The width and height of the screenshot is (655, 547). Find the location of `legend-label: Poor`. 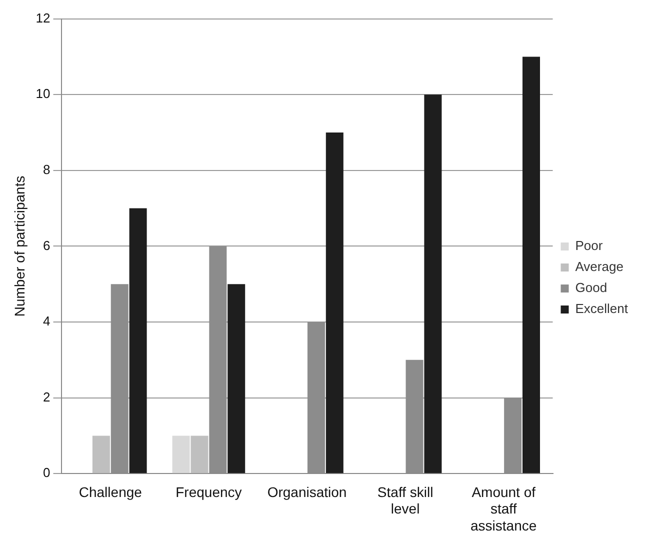

legend-label: Poor is located at coordinates (589, 246).